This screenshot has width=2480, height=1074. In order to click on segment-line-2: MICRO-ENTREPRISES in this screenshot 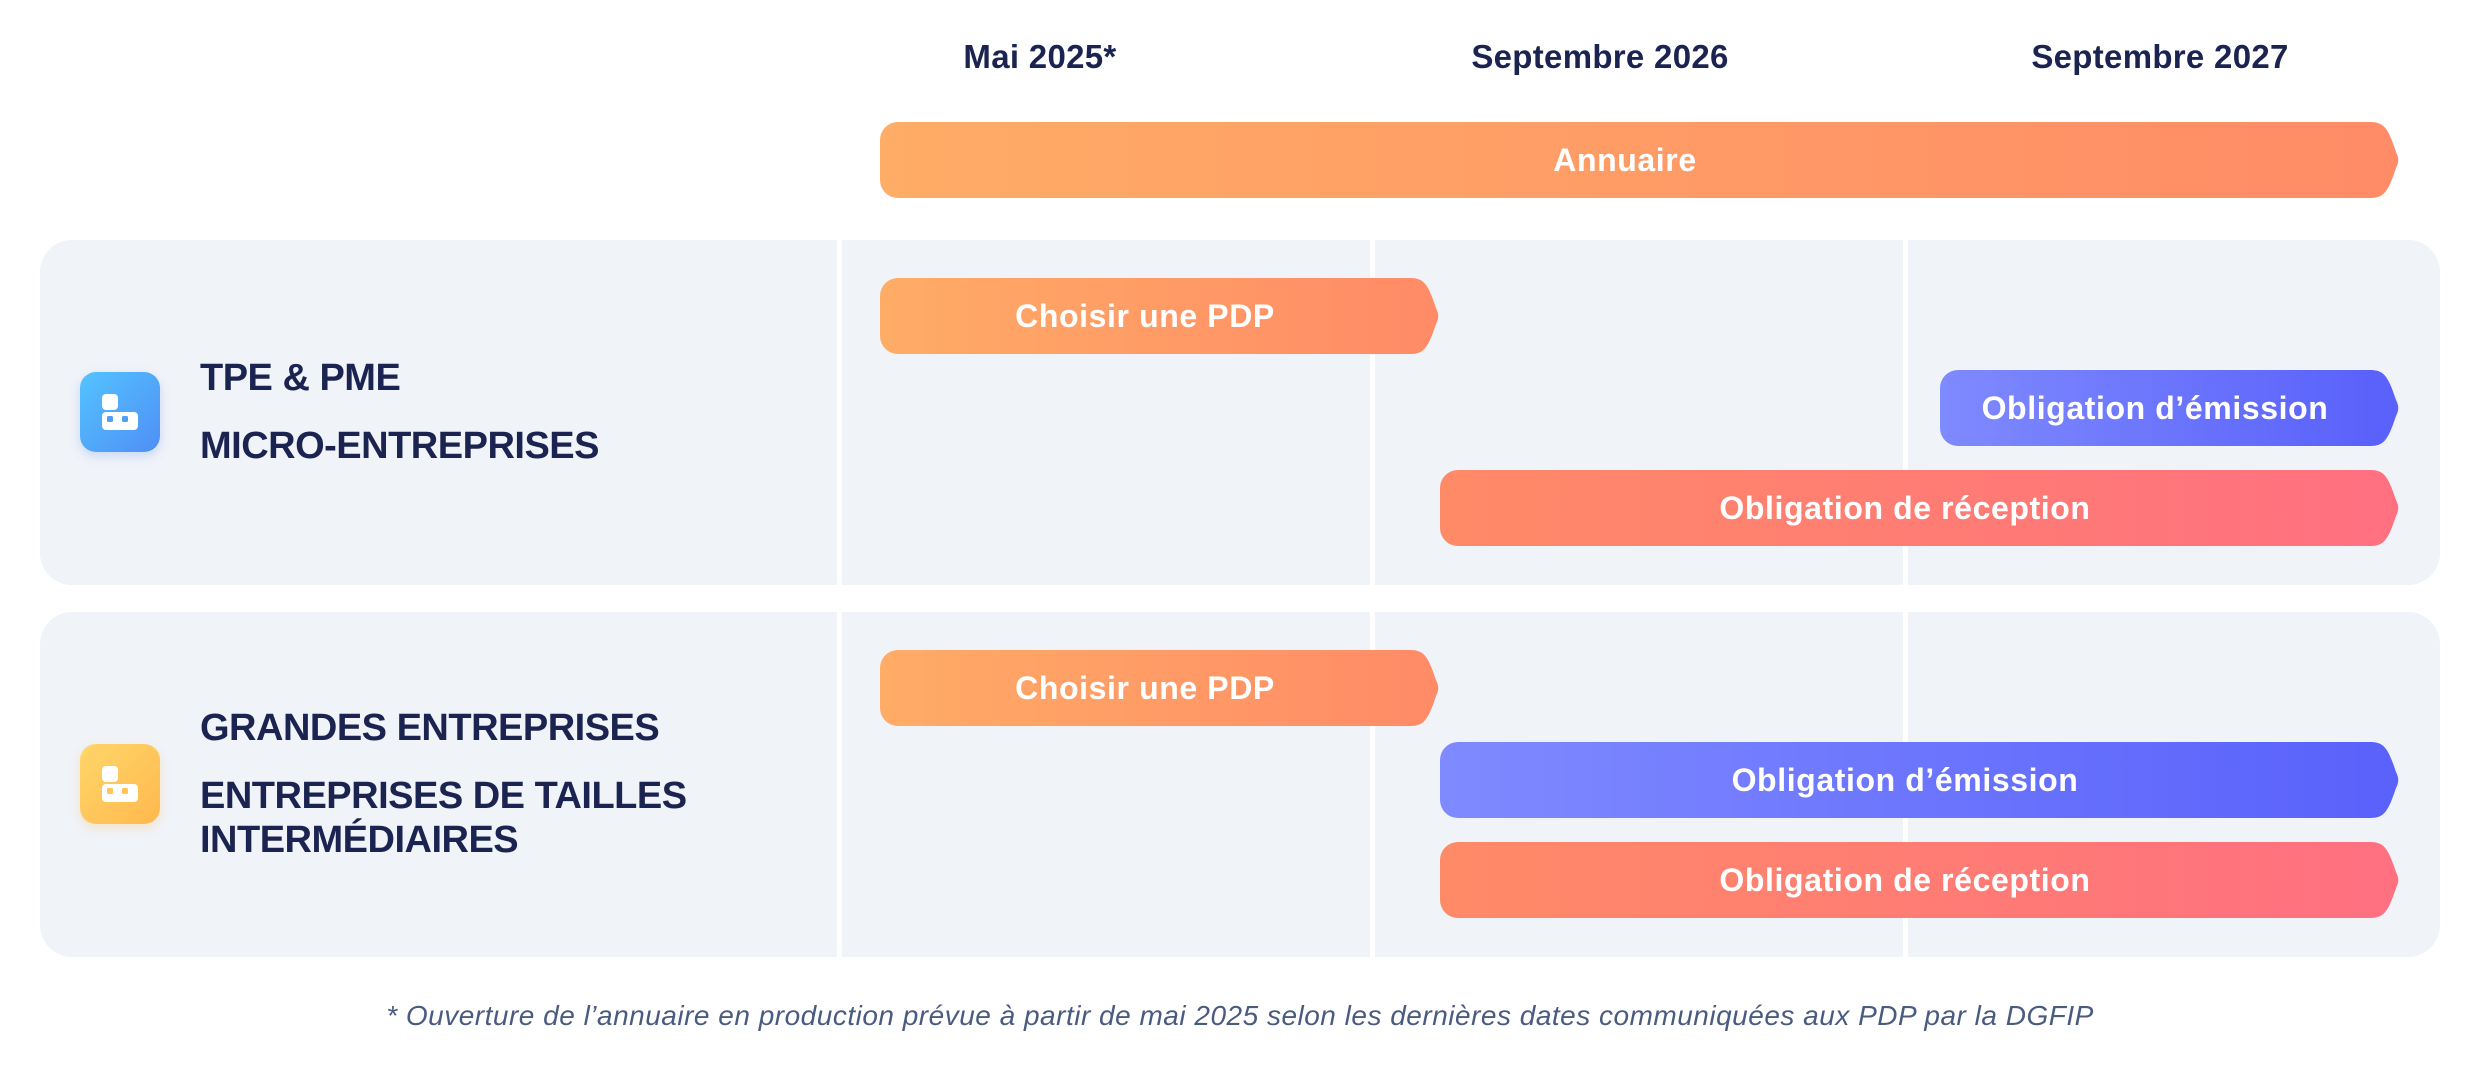, I will do `click(399, 446)`.